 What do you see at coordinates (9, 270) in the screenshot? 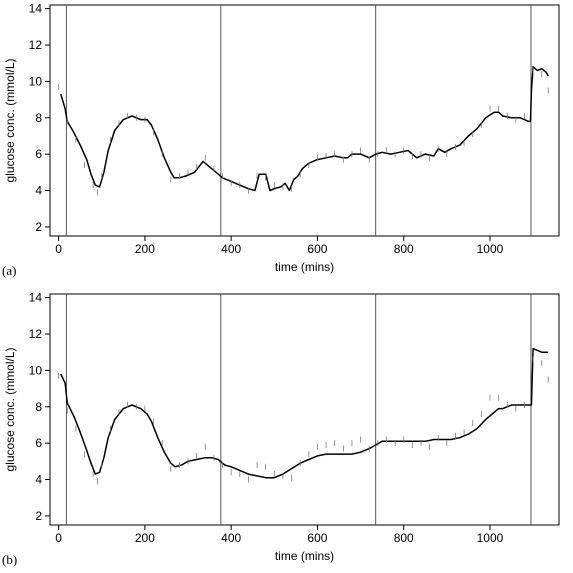
I see `panel-label: (a)` at bounding box center [9, 270].